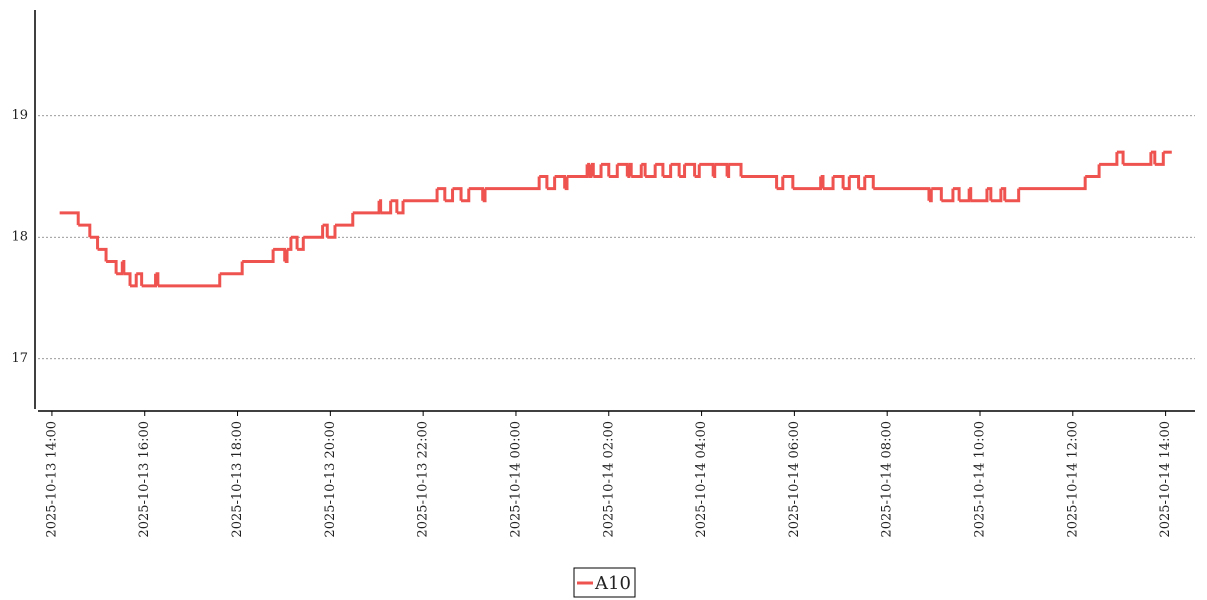 The width and height of the screenshot is (1207, 600). Describe the element at coordinates (608, 479) in the screenshot. I see `x-tick-label: 2025-10-14 02:00` at that location.